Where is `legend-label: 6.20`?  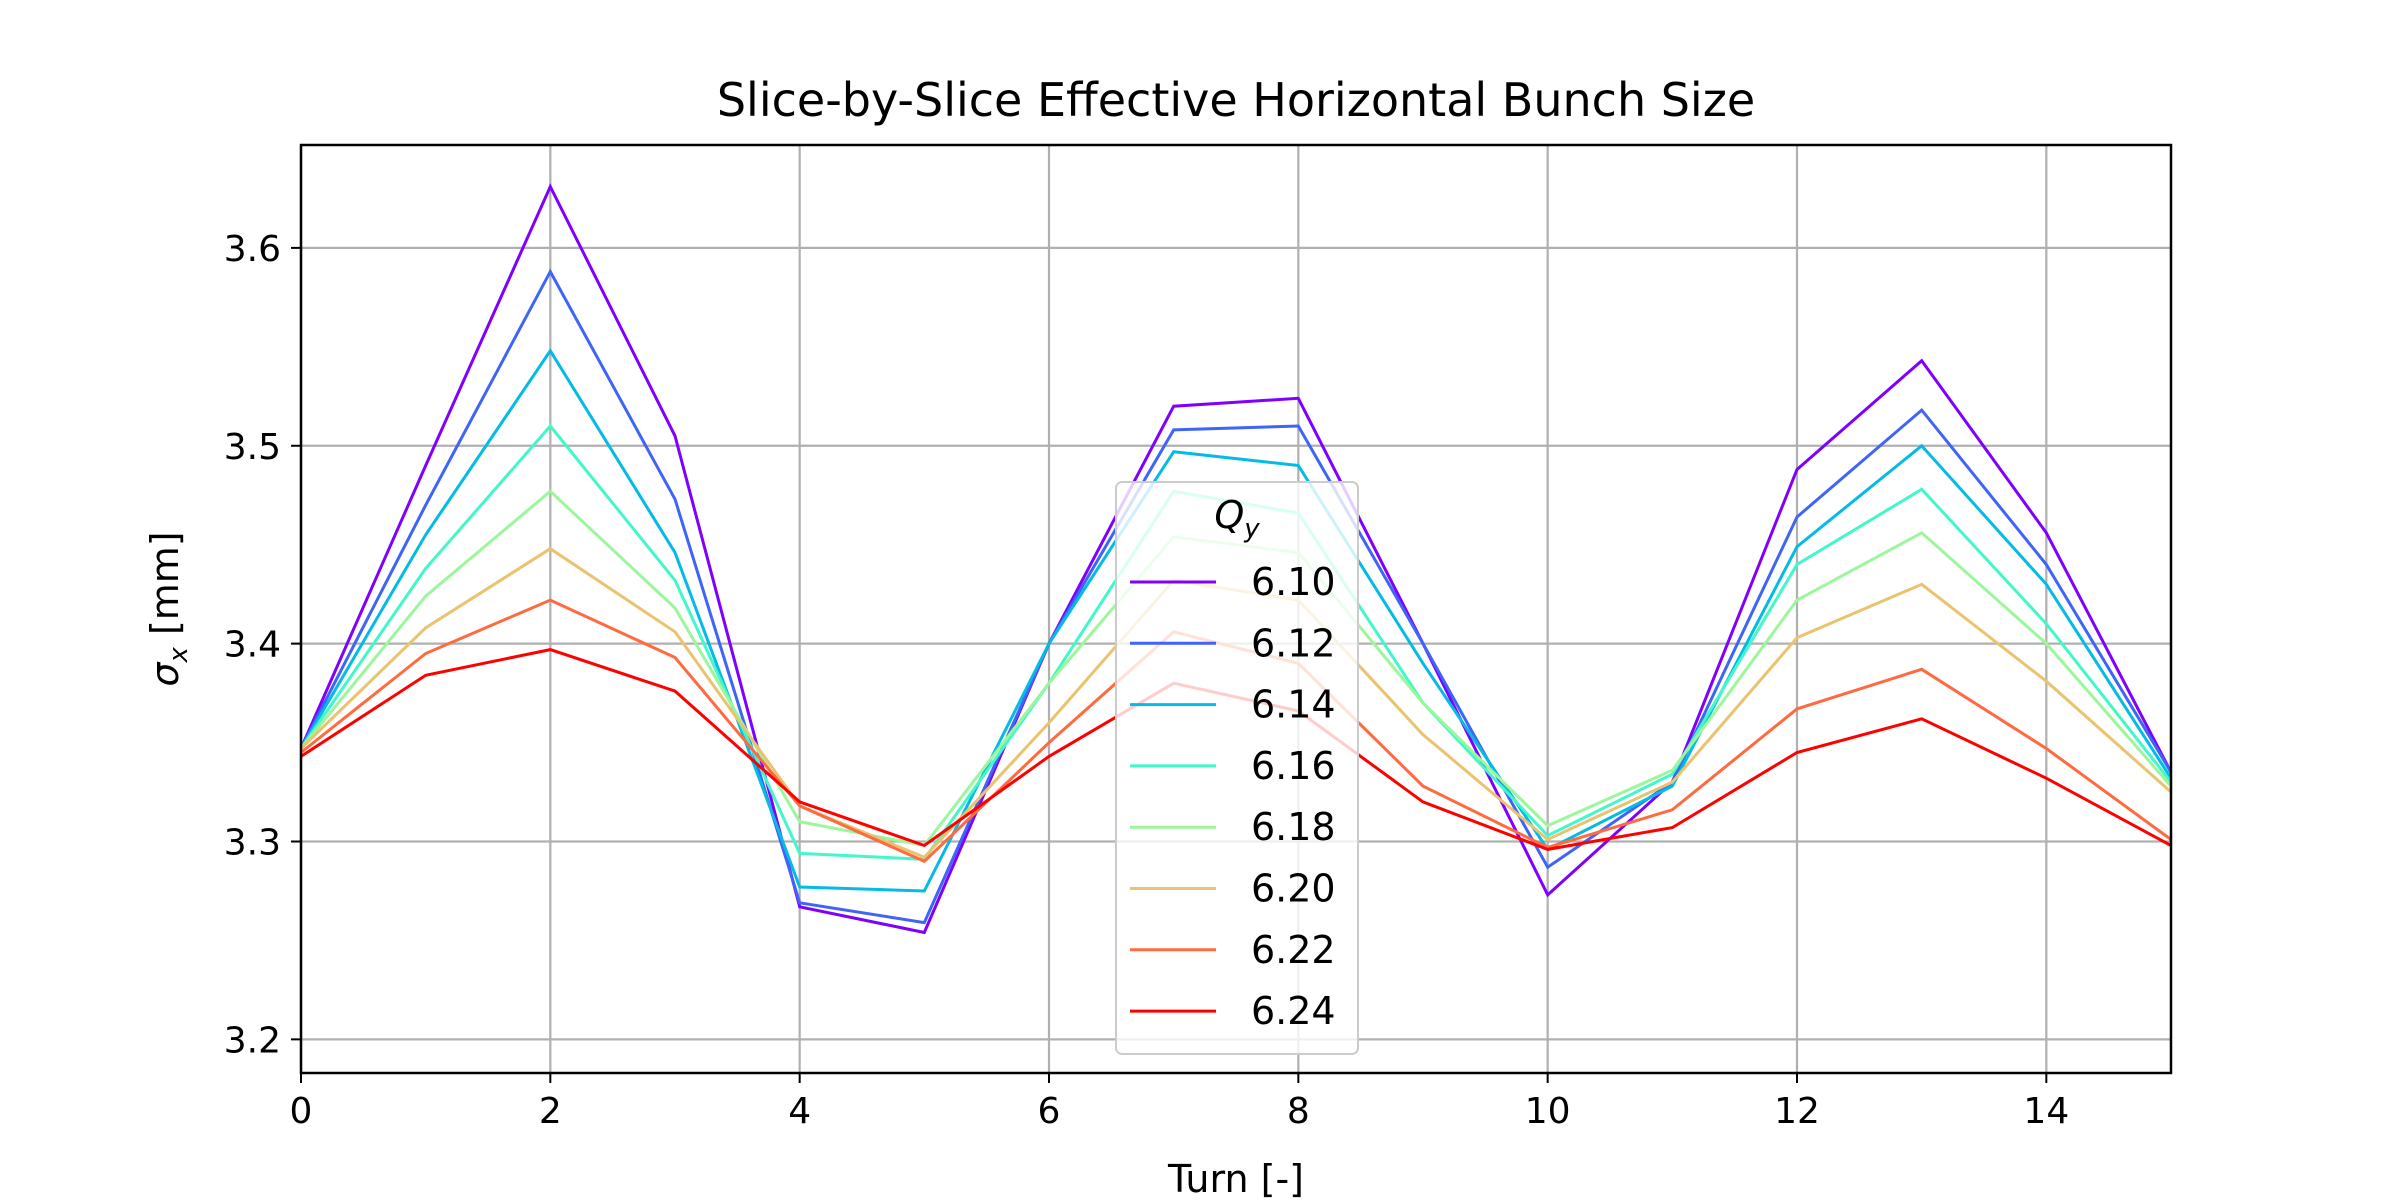 legend-label: 6.20 is located at coordinates (1293, 889).